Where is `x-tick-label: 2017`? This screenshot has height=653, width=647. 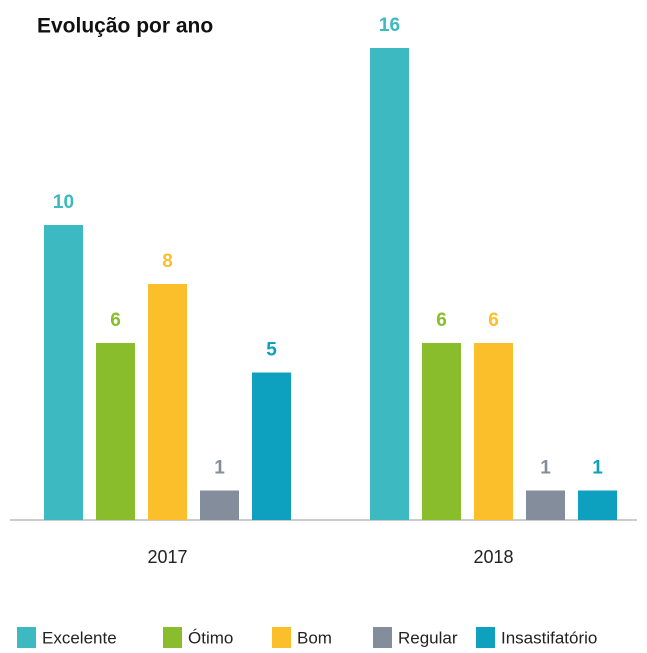
x-tick-label: 2017 is located at coordinates (167, 557).